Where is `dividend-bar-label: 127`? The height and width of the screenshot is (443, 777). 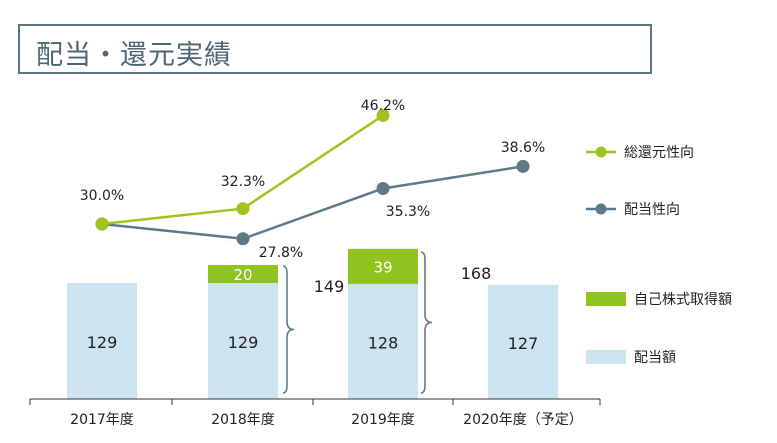
dividend-bar-label: 127 is located at coordinates (523, 343).